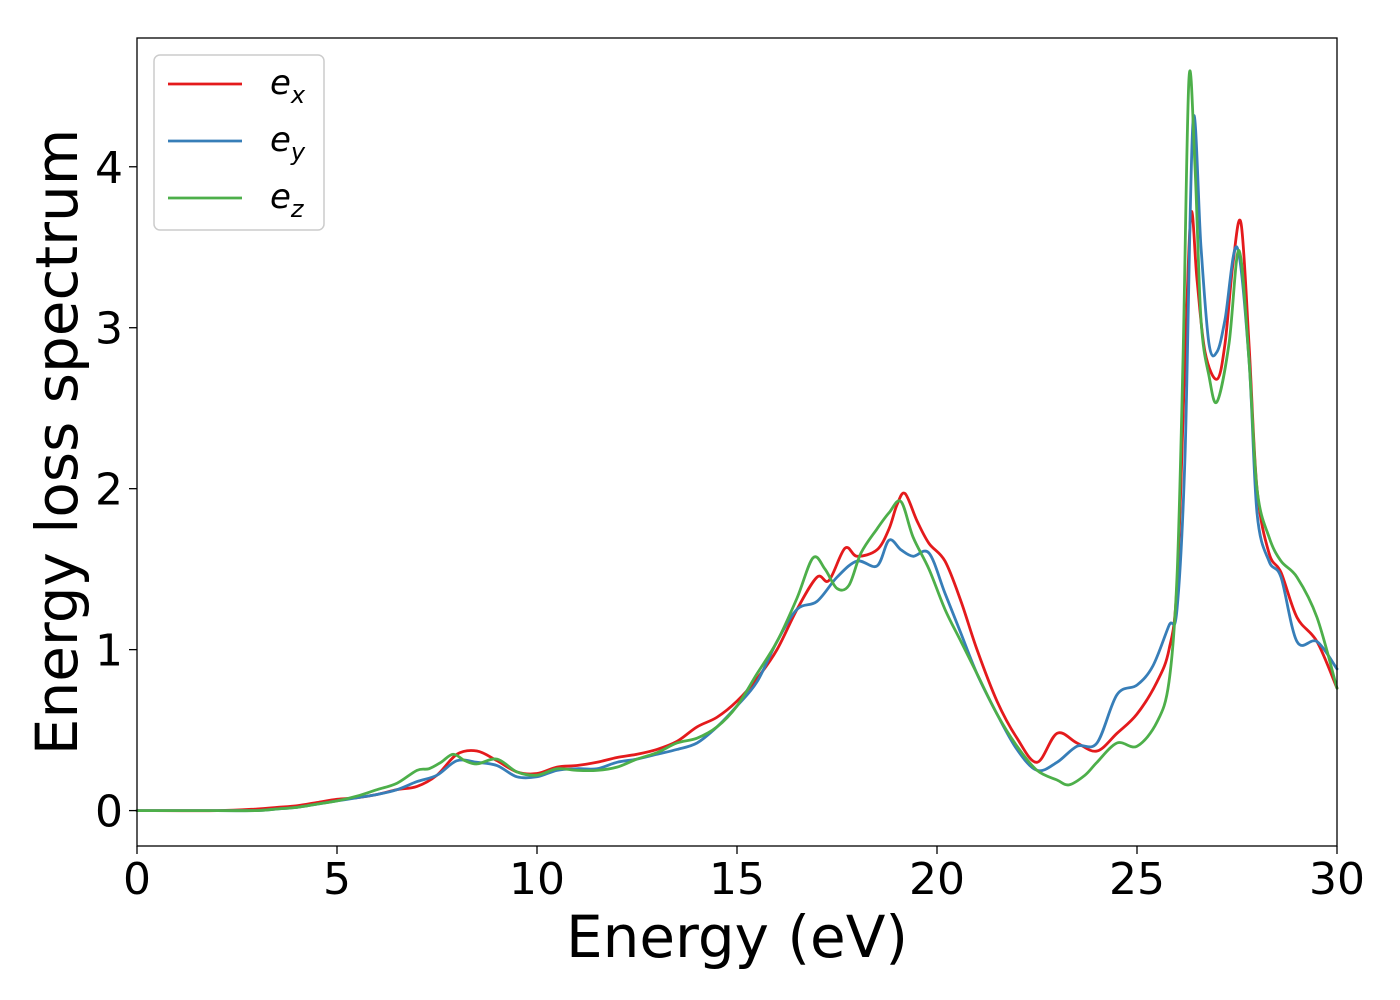  I want to click on x-axis: 0 5 10 15 20 25 30, so click(744, 875).